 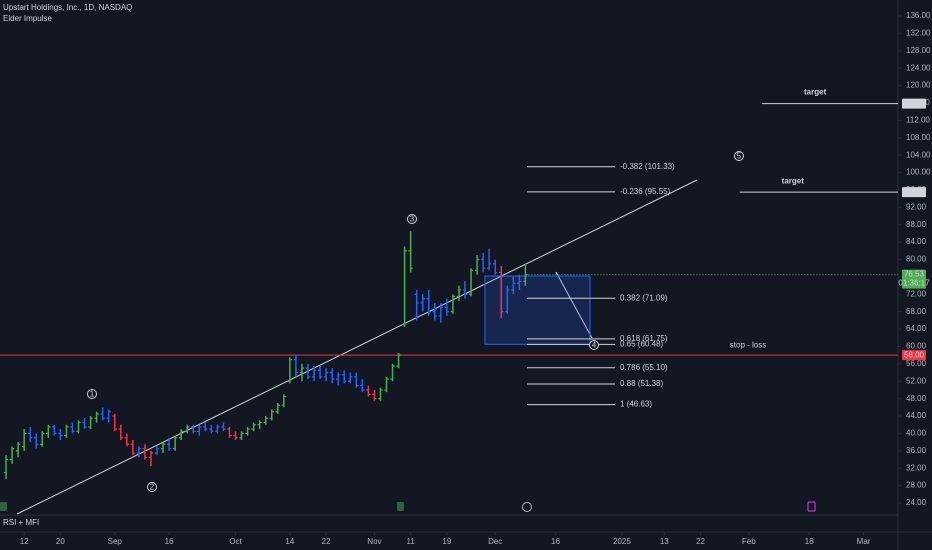 I want to click on x-tick-label: Nov, so click(x=374, y=541).